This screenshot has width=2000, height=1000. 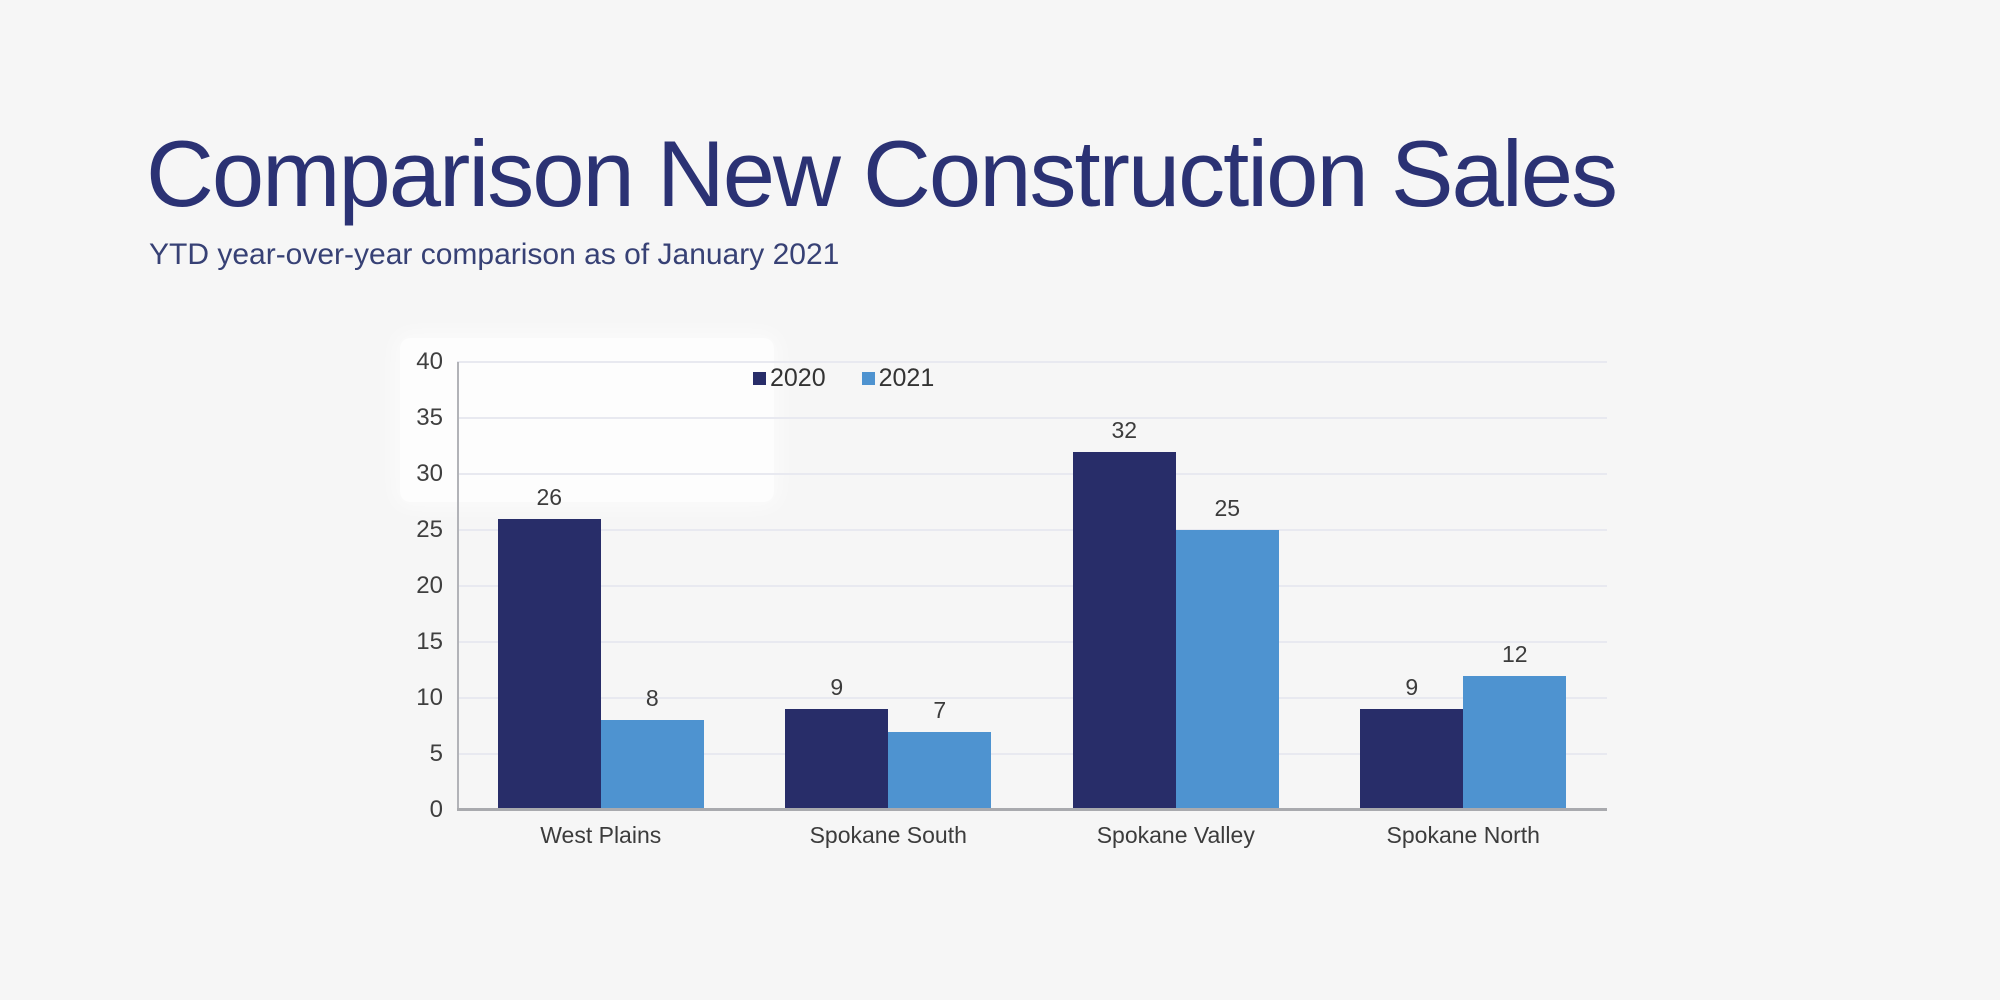 I want to click on legend-label-2020: 2020, so click(x=798, y=378).